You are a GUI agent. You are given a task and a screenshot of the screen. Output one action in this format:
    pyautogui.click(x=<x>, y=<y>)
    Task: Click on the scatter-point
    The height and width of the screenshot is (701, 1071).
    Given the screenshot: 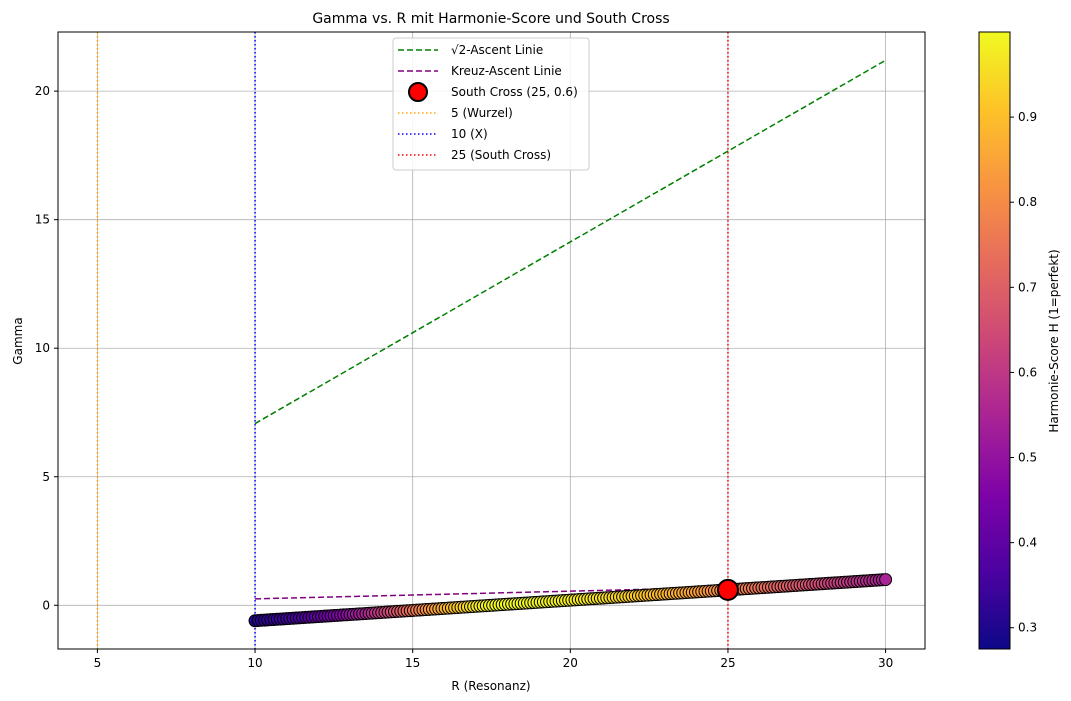 What is the action you would take?
    pyautogui.click(x=886, y=580)
    